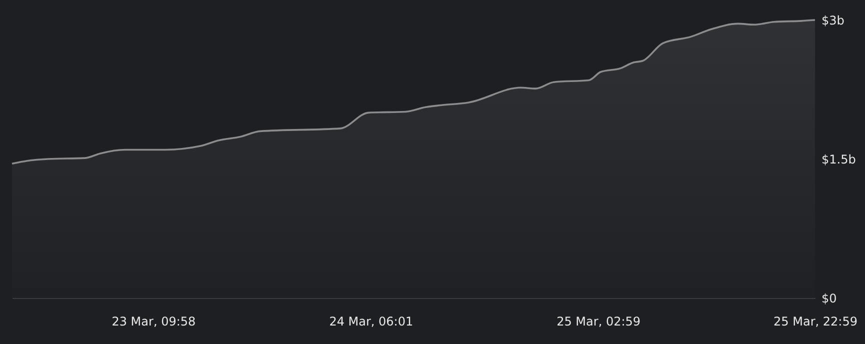 The image size is (865, 344). I want to click on y-tick-label: $3b, so click(833, 21).